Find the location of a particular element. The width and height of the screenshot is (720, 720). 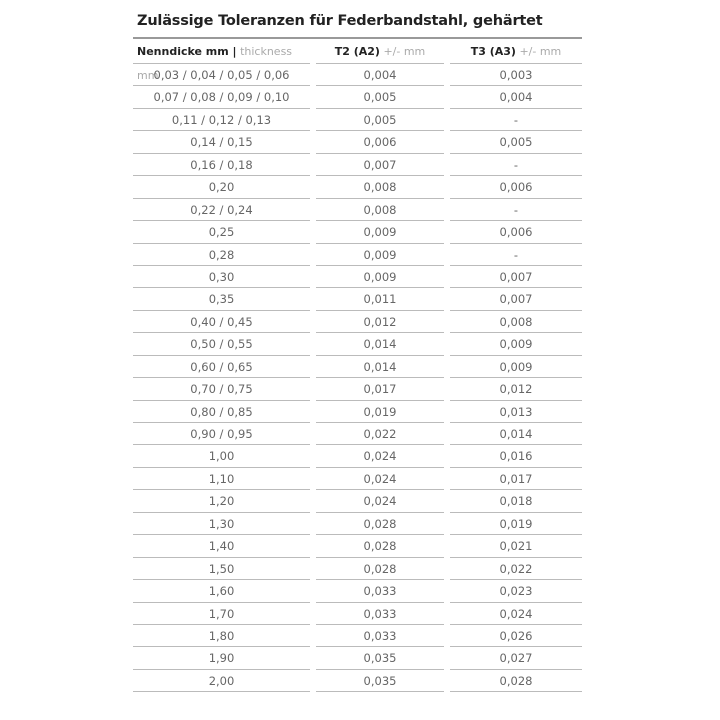

table-row: 0,50 / 0,55 0,014 0,009 is located at coordinates (357, 344).